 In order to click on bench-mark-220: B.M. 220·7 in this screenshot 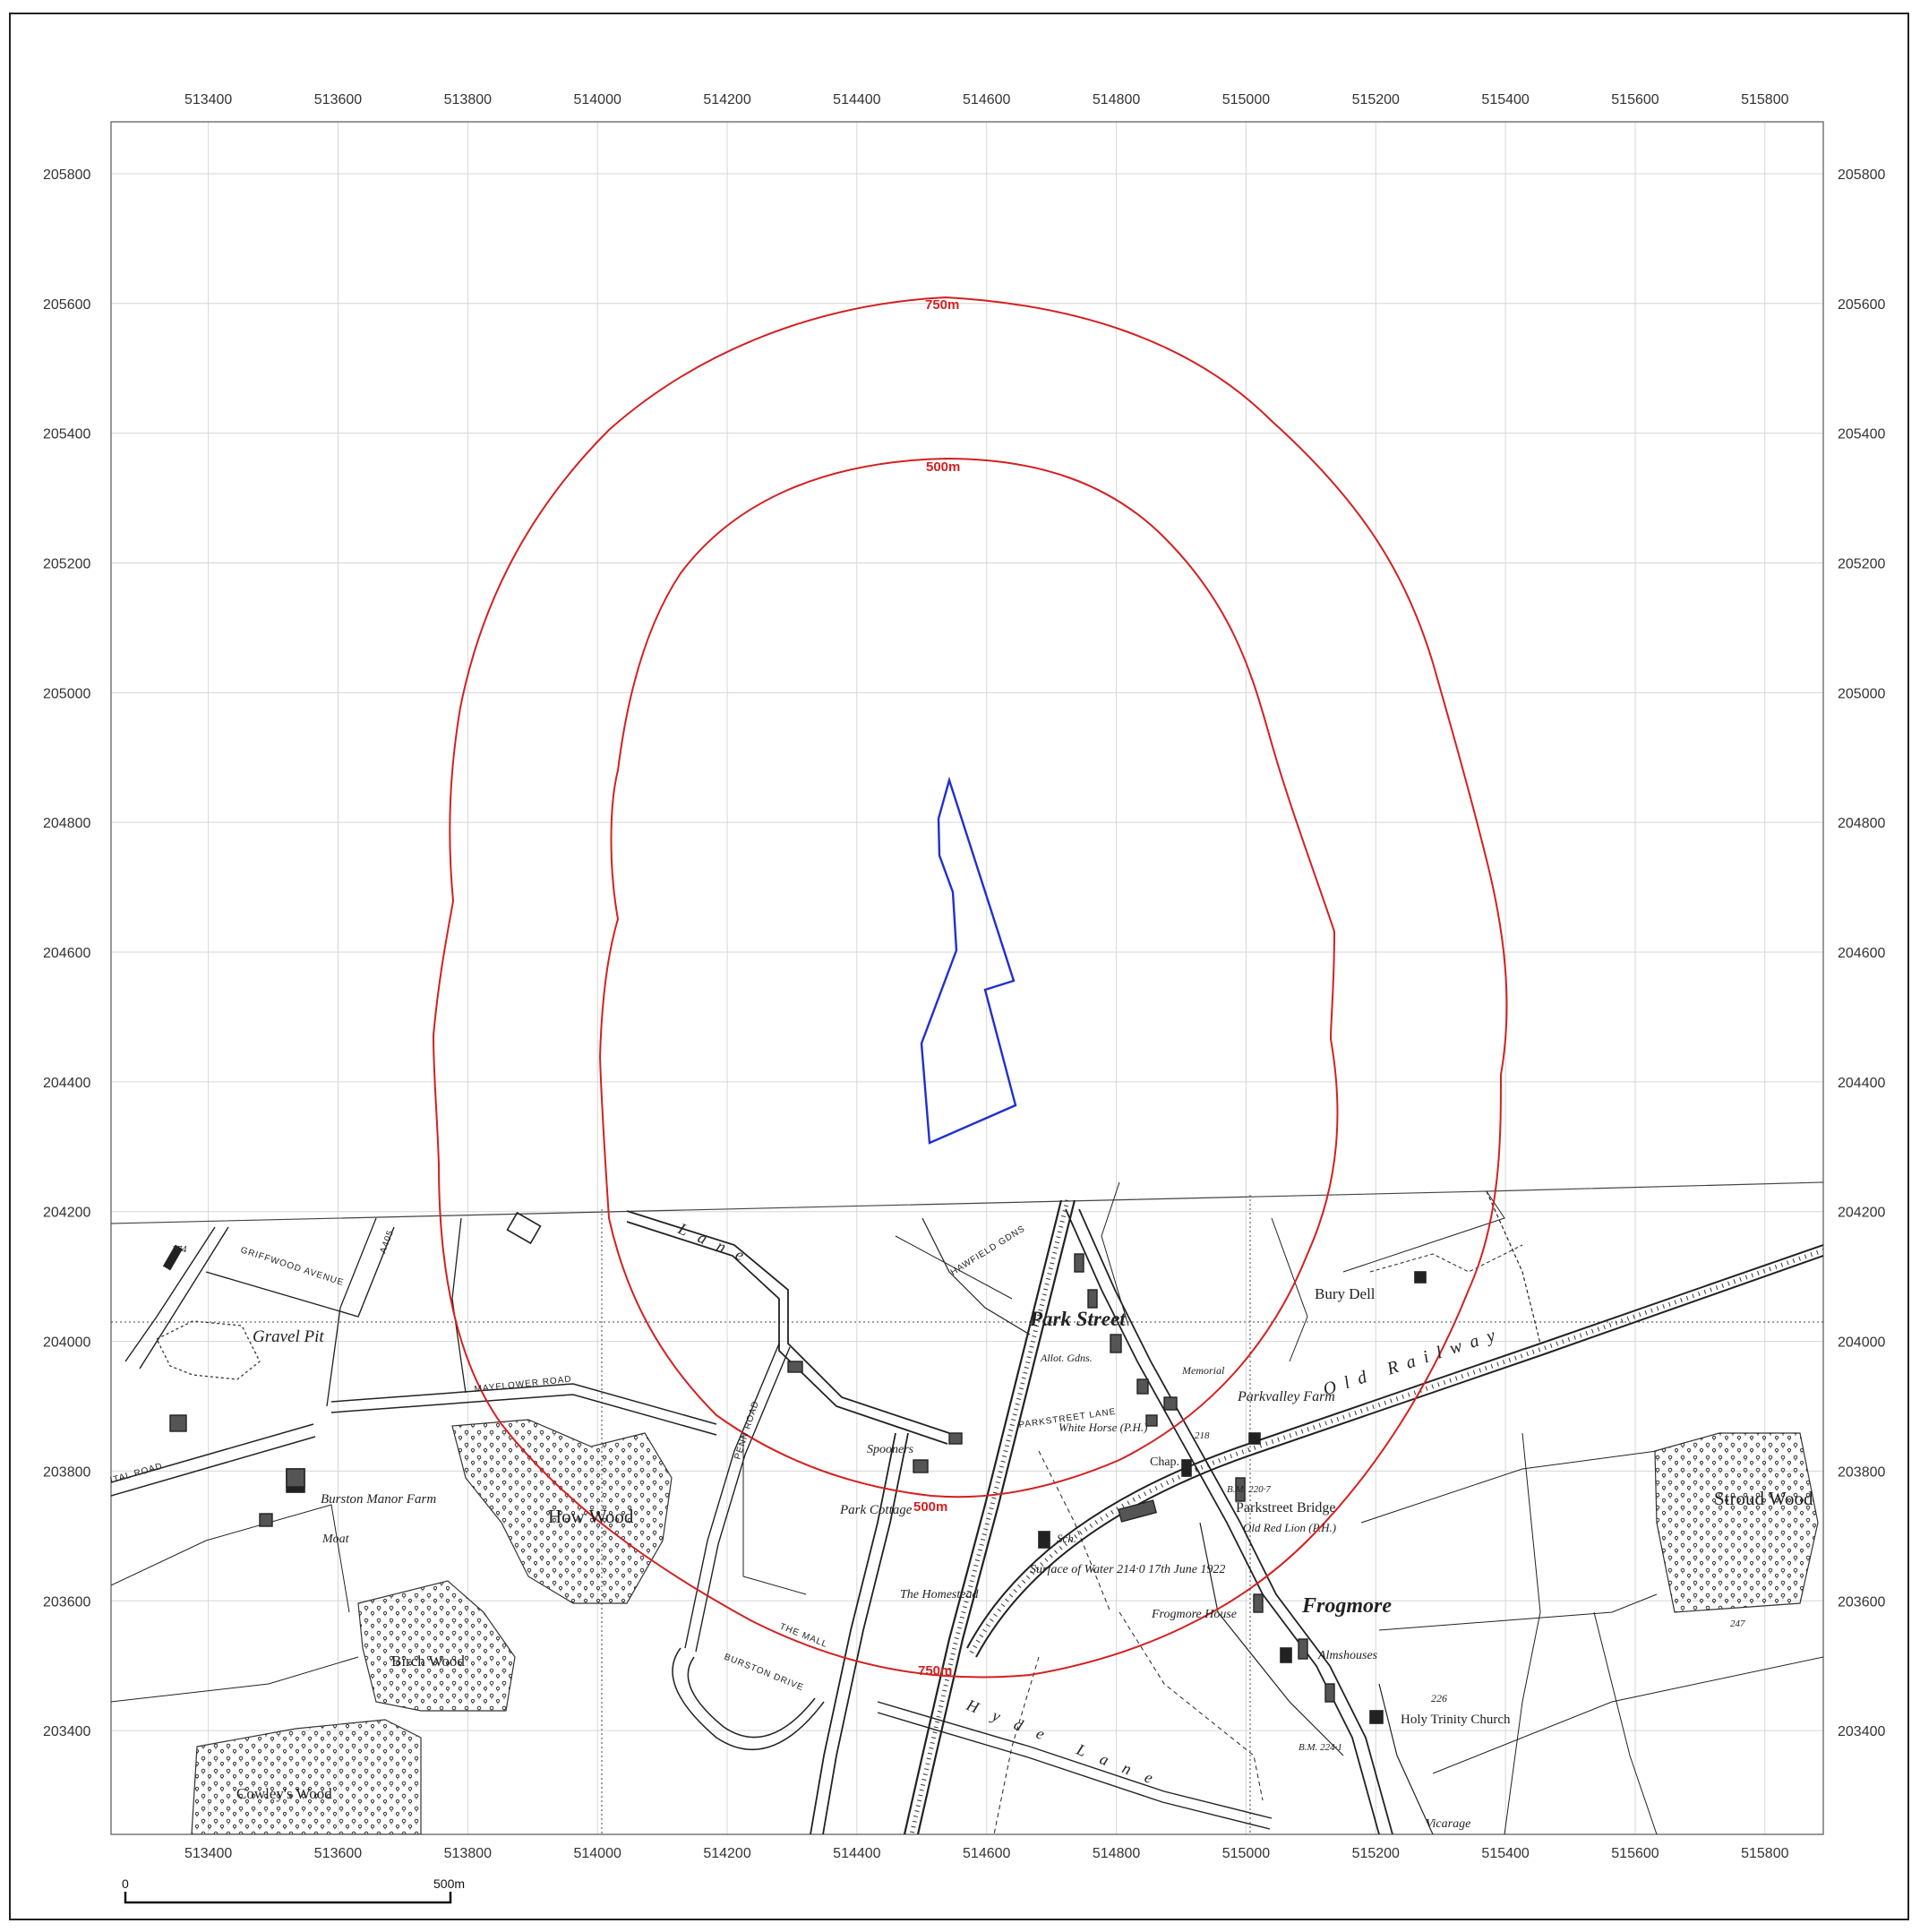, I will do `click(1249, 1489)`.